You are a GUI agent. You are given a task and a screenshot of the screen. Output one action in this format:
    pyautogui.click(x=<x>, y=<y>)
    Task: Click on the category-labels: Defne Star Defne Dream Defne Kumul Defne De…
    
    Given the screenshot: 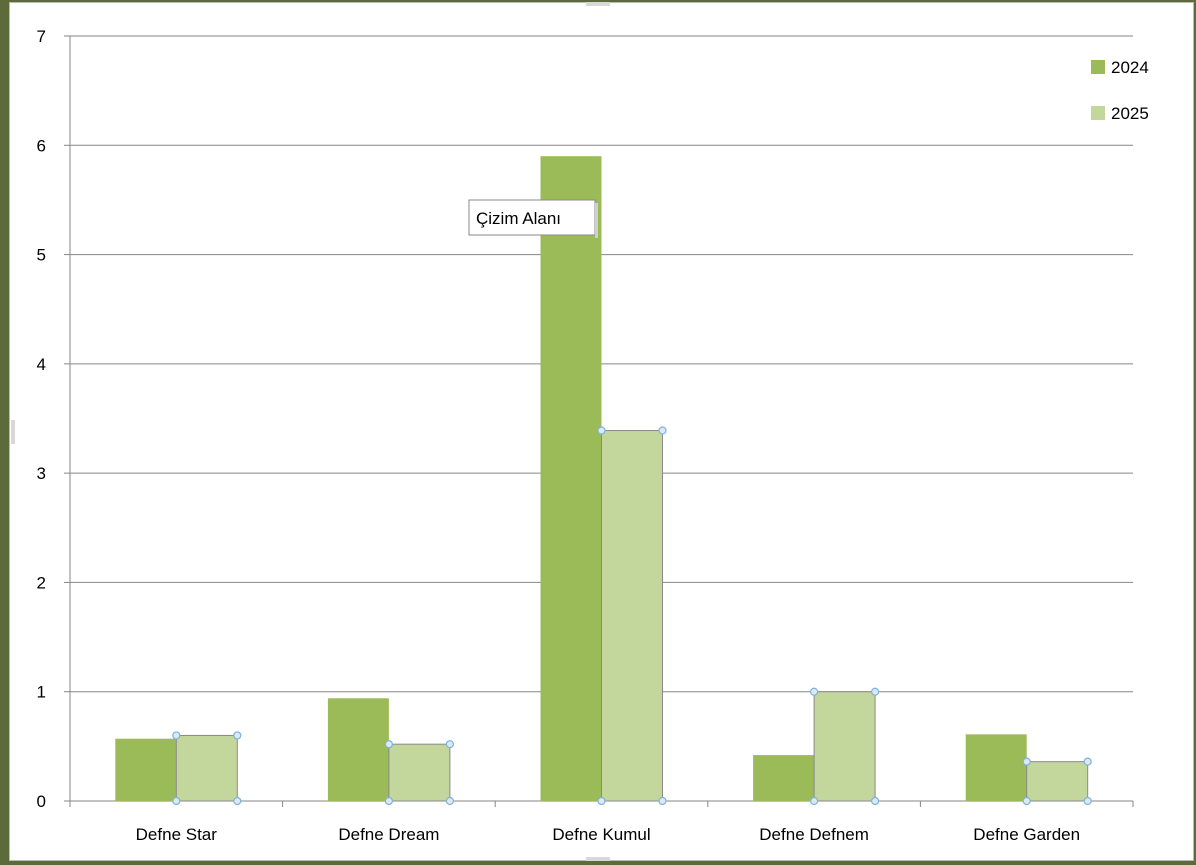 What is the action you would take?
    pyautogui.click(x=608, y=834)
    